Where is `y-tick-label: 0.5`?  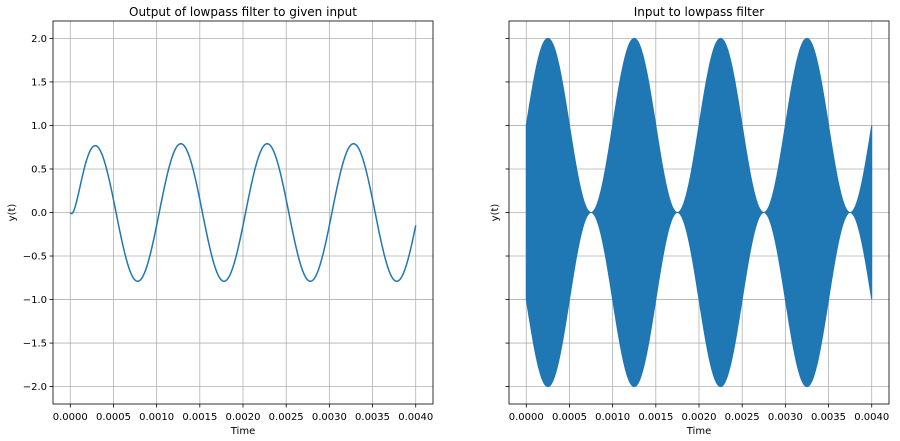 y-tick-label: 0.5 is located at coordinates (39, 169).